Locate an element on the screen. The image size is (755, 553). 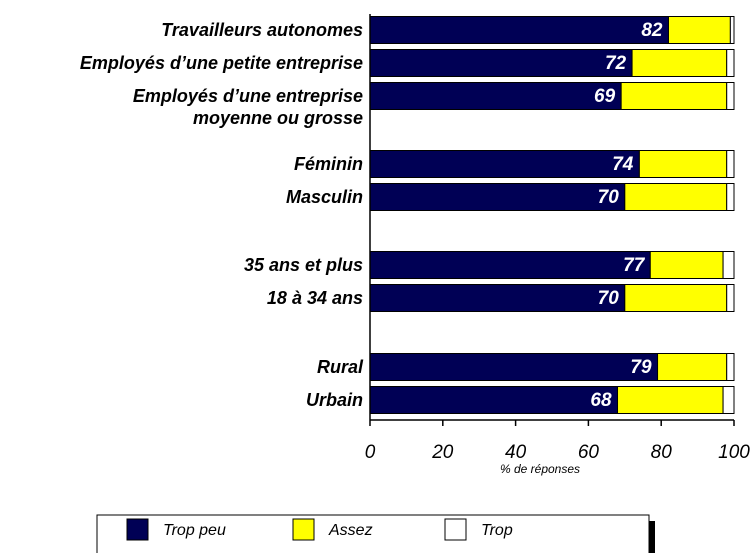
category-label: Travailleurs autonomes is located at coordinates (262, 30).